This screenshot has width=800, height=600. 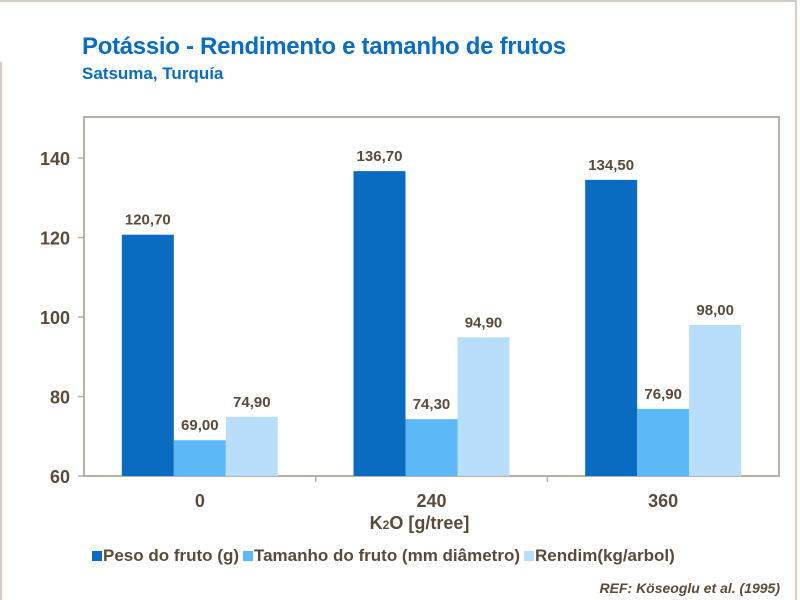 I want to click on legend-item: Tamanho do fruto (mm diâmetro), so click(x=381, y=556).